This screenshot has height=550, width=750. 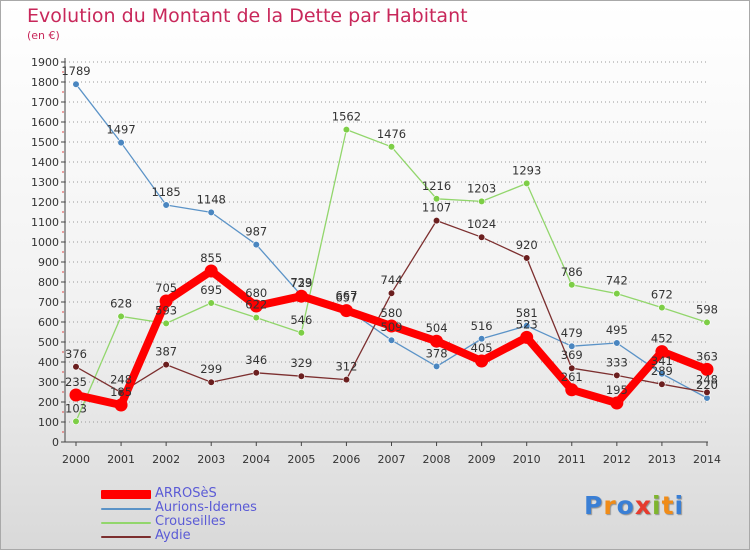 I want to click on logo-letter: x, so click(x=643, y=505).